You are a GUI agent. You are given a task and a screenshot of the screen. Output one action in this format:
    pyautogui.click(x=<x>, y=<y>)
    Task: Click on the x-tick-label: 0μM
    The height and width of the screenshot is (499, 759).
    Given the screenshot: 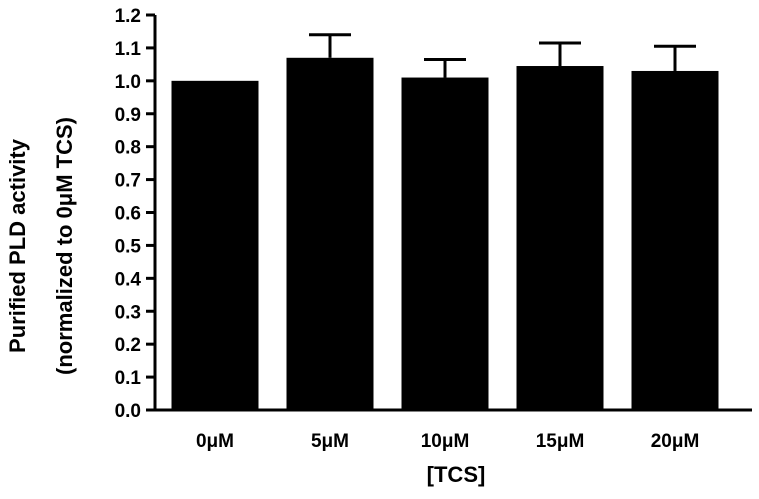 What is the action you would take?
    pyautogui.click(x=215, y=441)
    